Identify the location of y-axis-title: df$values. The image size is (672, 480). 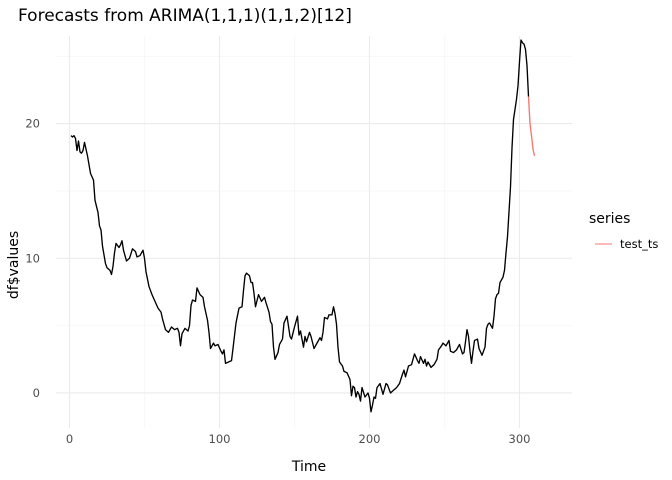
(14, 265).